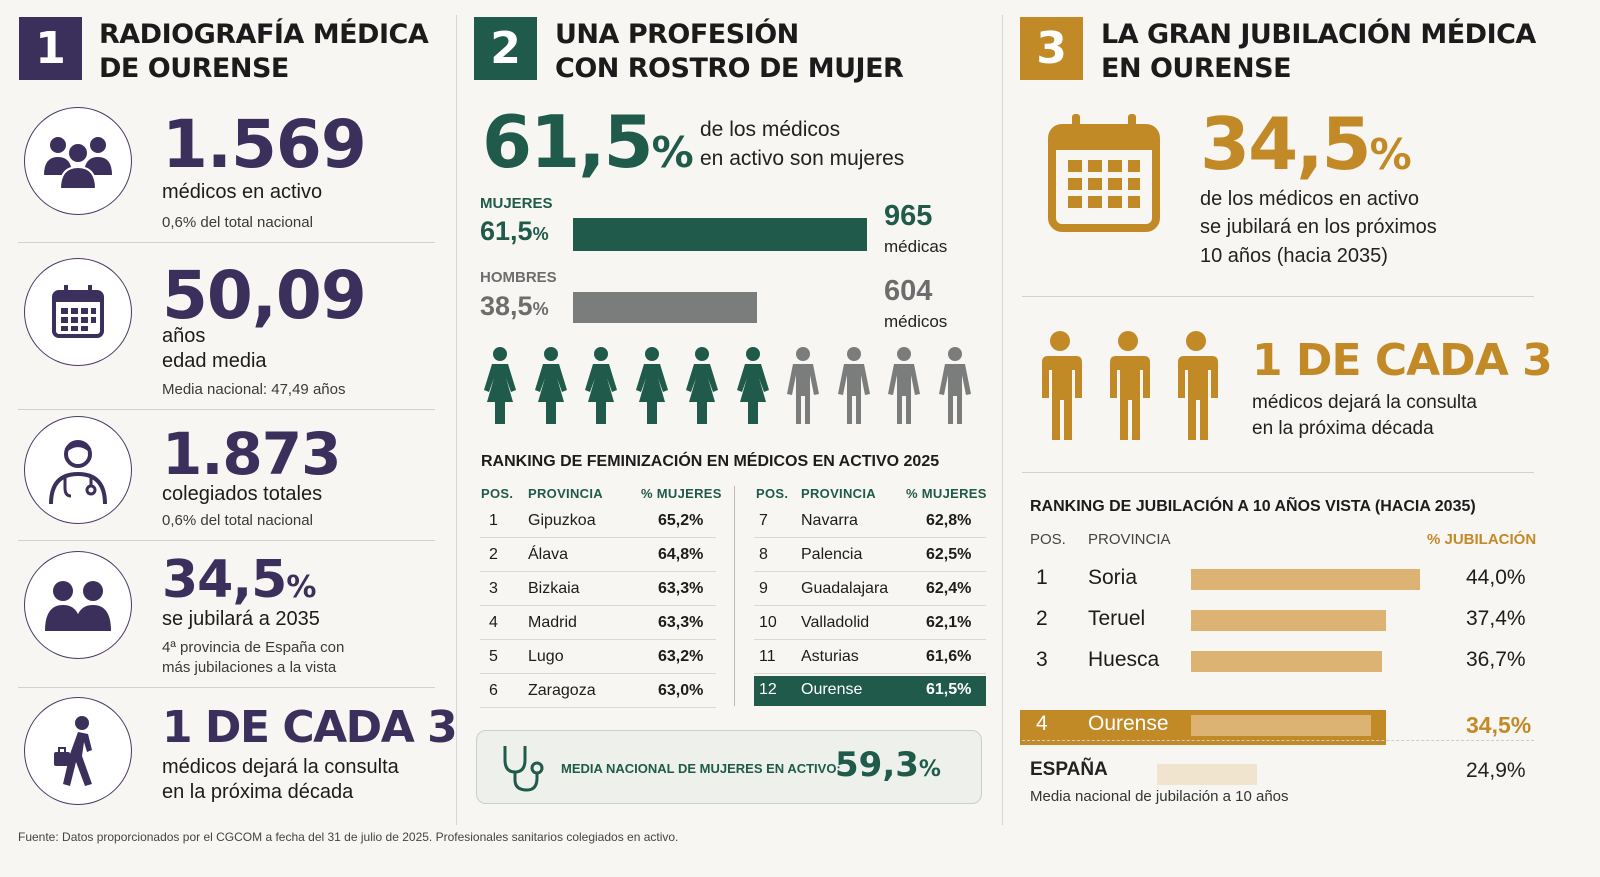 This screenshot has height=877, width=1600. Describe the element at coordinates (518, 277) in the screenshot. I see `series-name: HOMBRES` at that location.